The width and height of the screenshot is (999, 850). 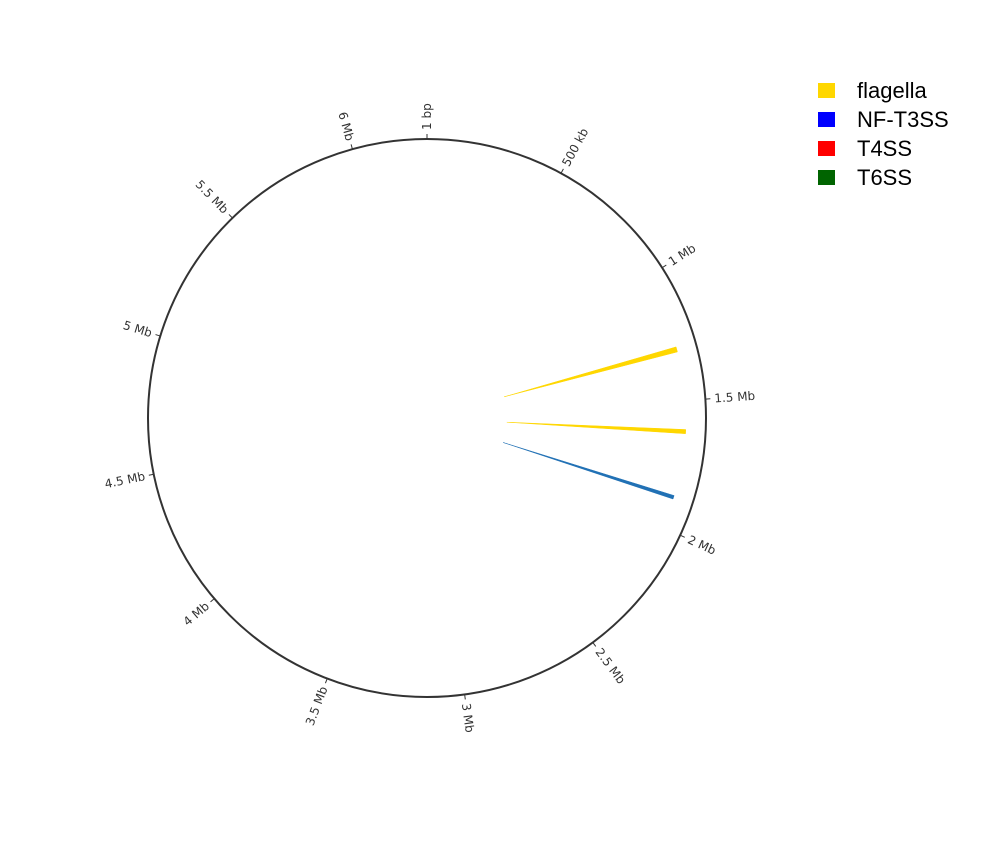 What do you see at coordinates (903, 119) in the screenshot?
I see `legend-label-nf-t3ss: NF-T3SS` at bounding box center [903, 119].